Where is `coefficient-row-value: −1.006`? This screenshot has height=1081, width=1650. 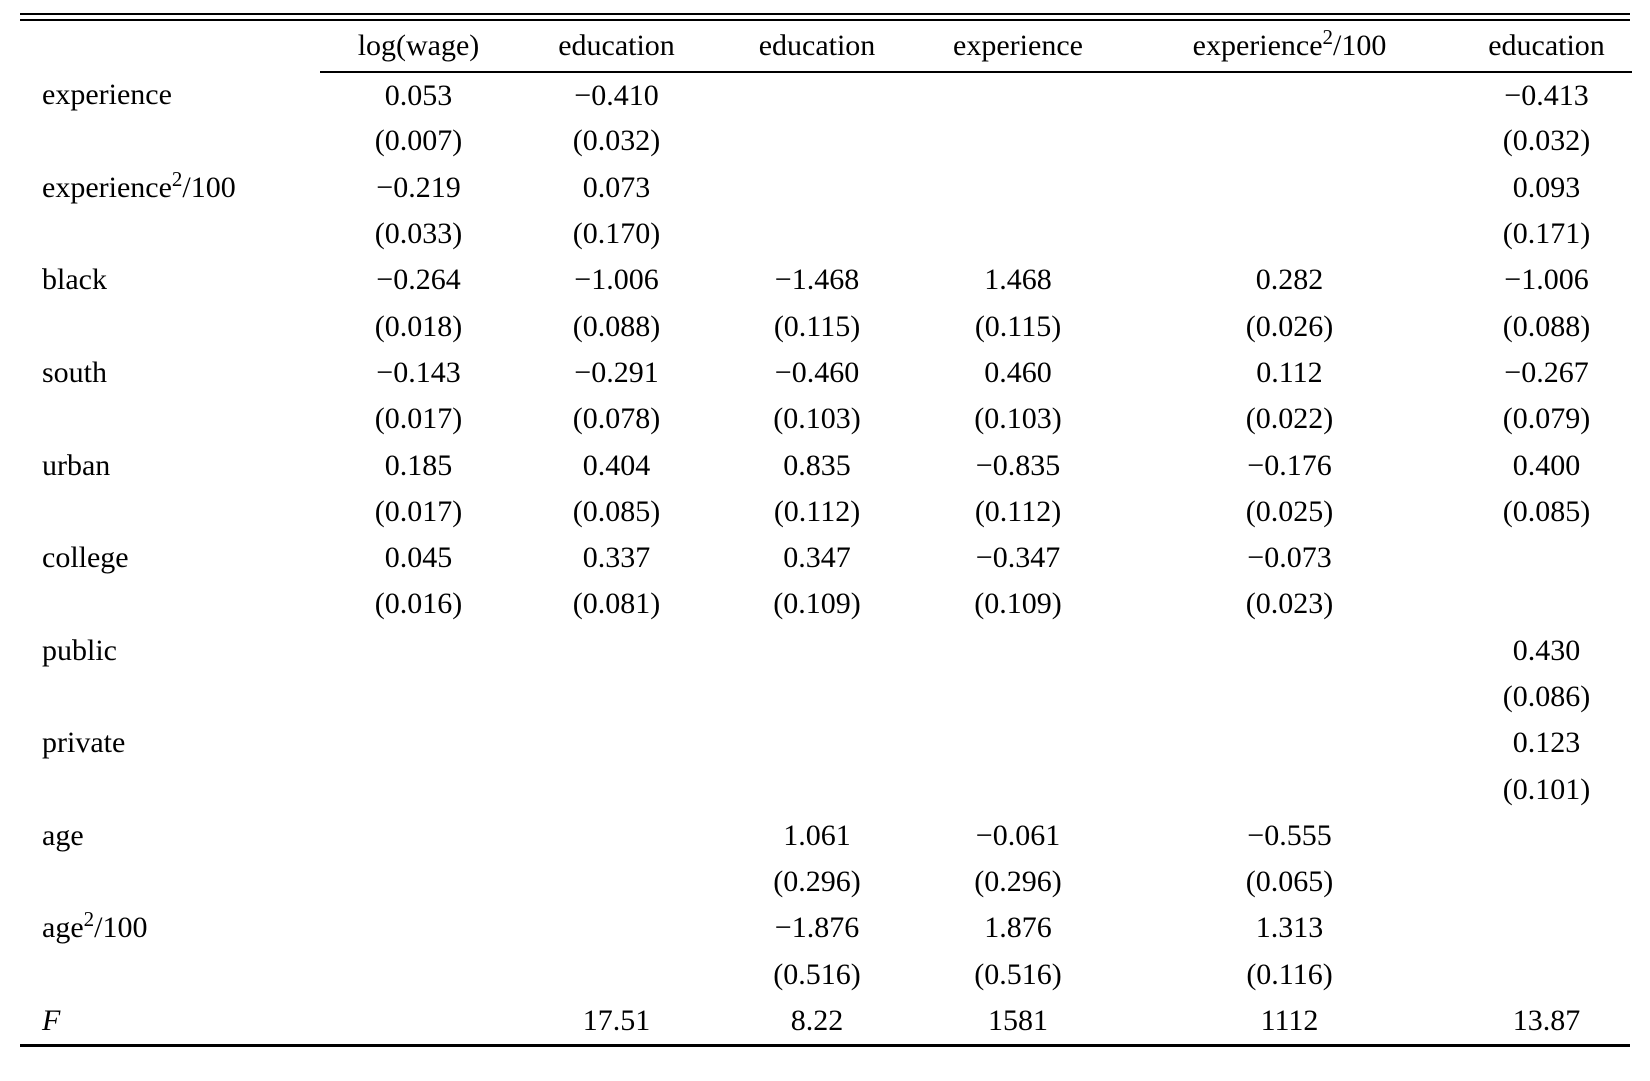 coefficient-row-value: −1.006 is located at coordinates (616, 280).